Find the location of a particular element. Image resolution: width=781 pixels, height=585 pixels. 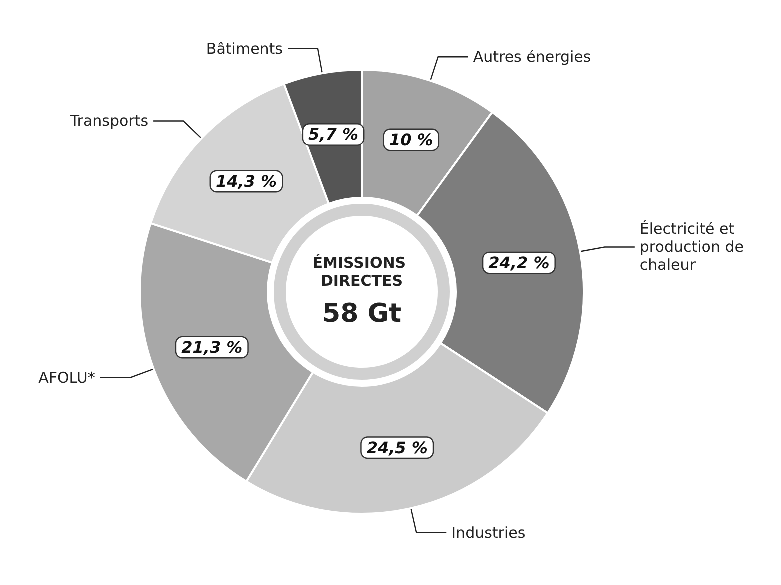

data-label: 24,5 % is located at coordinates (397, 448).